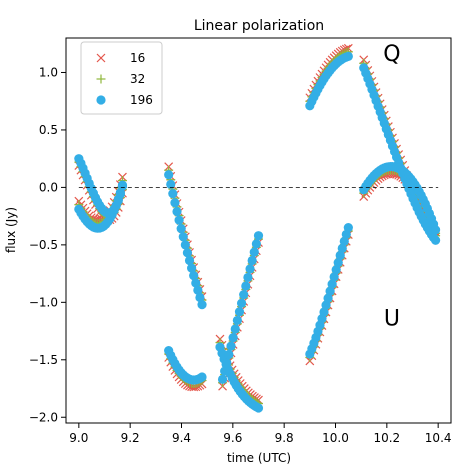 The width and height of the screenshot is (468, 468). What do you see at coordinates (124, 100) in the screenshot?
I see `legend-entry-196: 196` at bounding box center [124, 100].